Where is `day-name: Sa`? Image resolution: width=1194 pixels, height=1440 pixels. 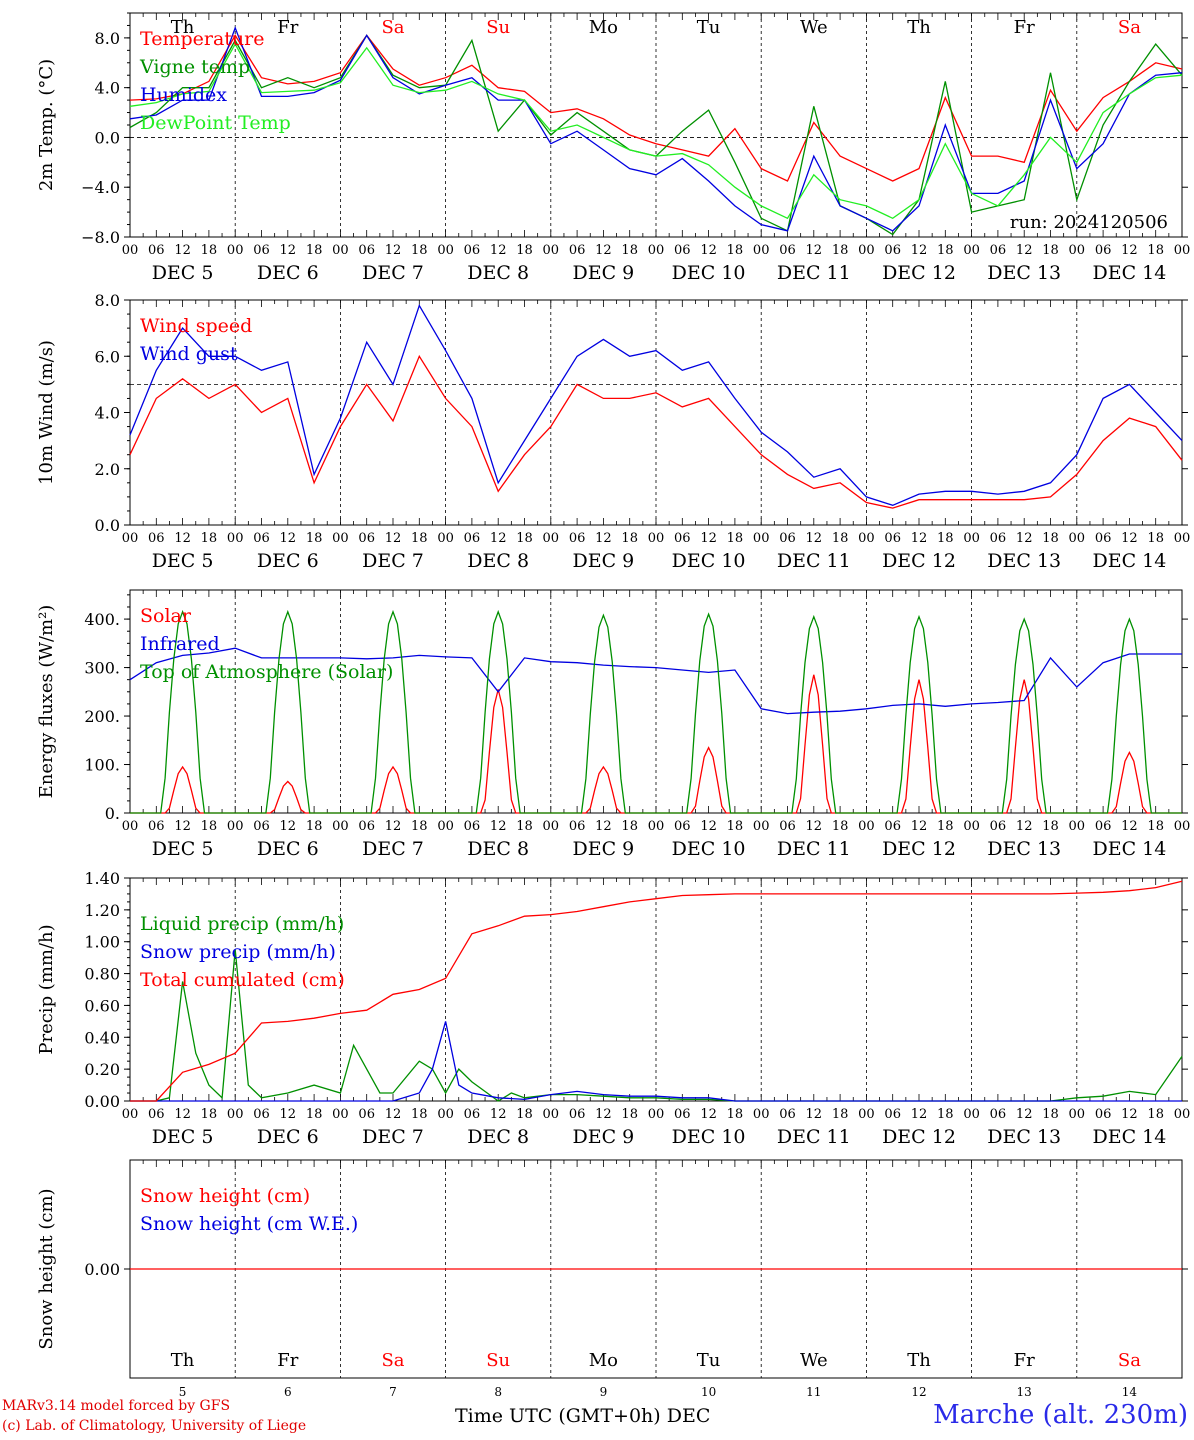
day-name: Sa is located at coordinates (1129, 27).